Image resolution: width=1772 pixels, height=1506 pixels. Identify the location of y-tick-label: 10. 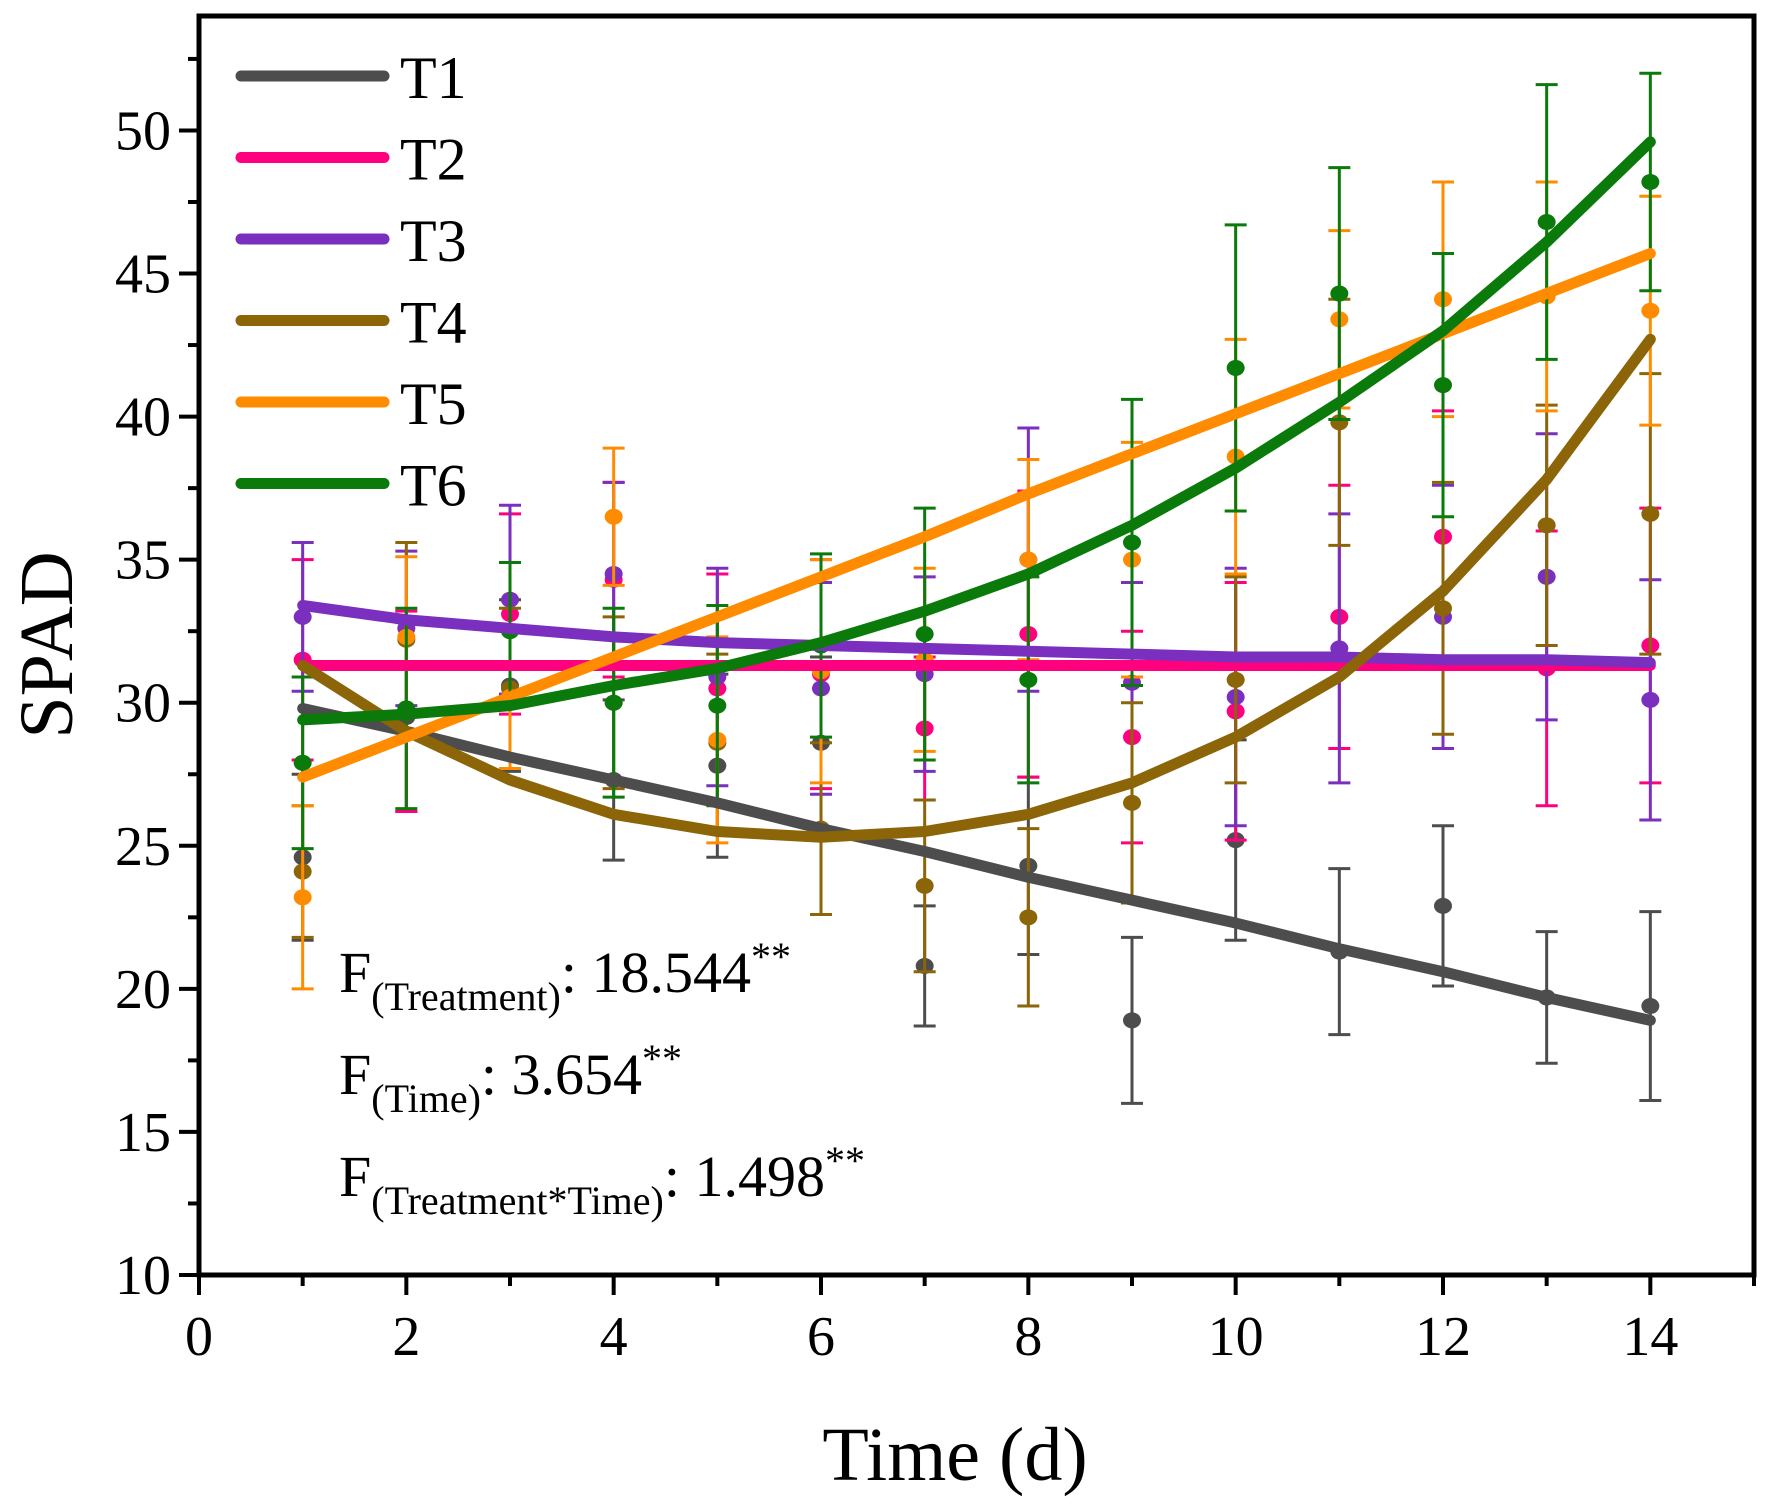
(143, 1276).